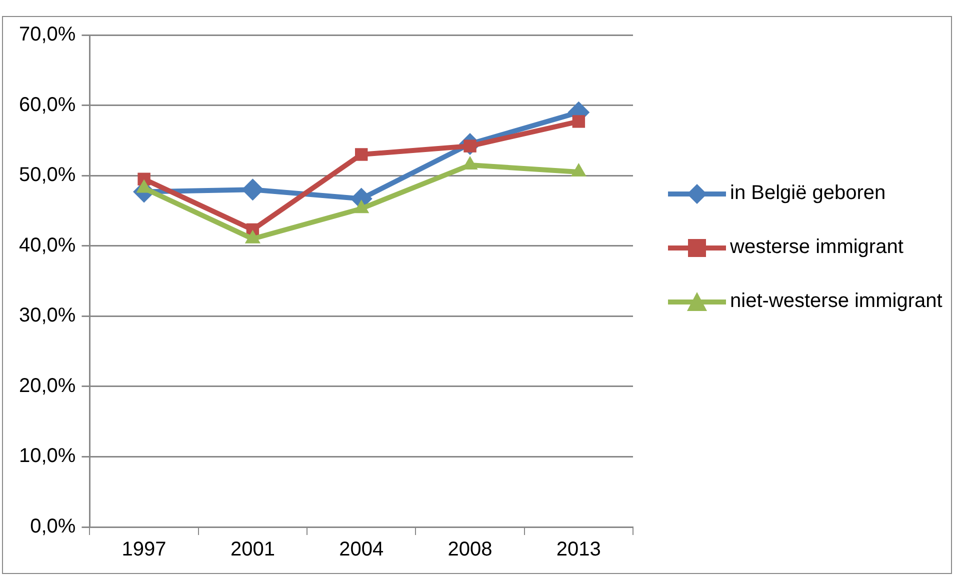 The width and height of the screenshot is (956, 577). What do you see at coordinates (47, 245) in the screenshot?
I see `y-tick-label: 40,0%` at bounding box center [47, 245].